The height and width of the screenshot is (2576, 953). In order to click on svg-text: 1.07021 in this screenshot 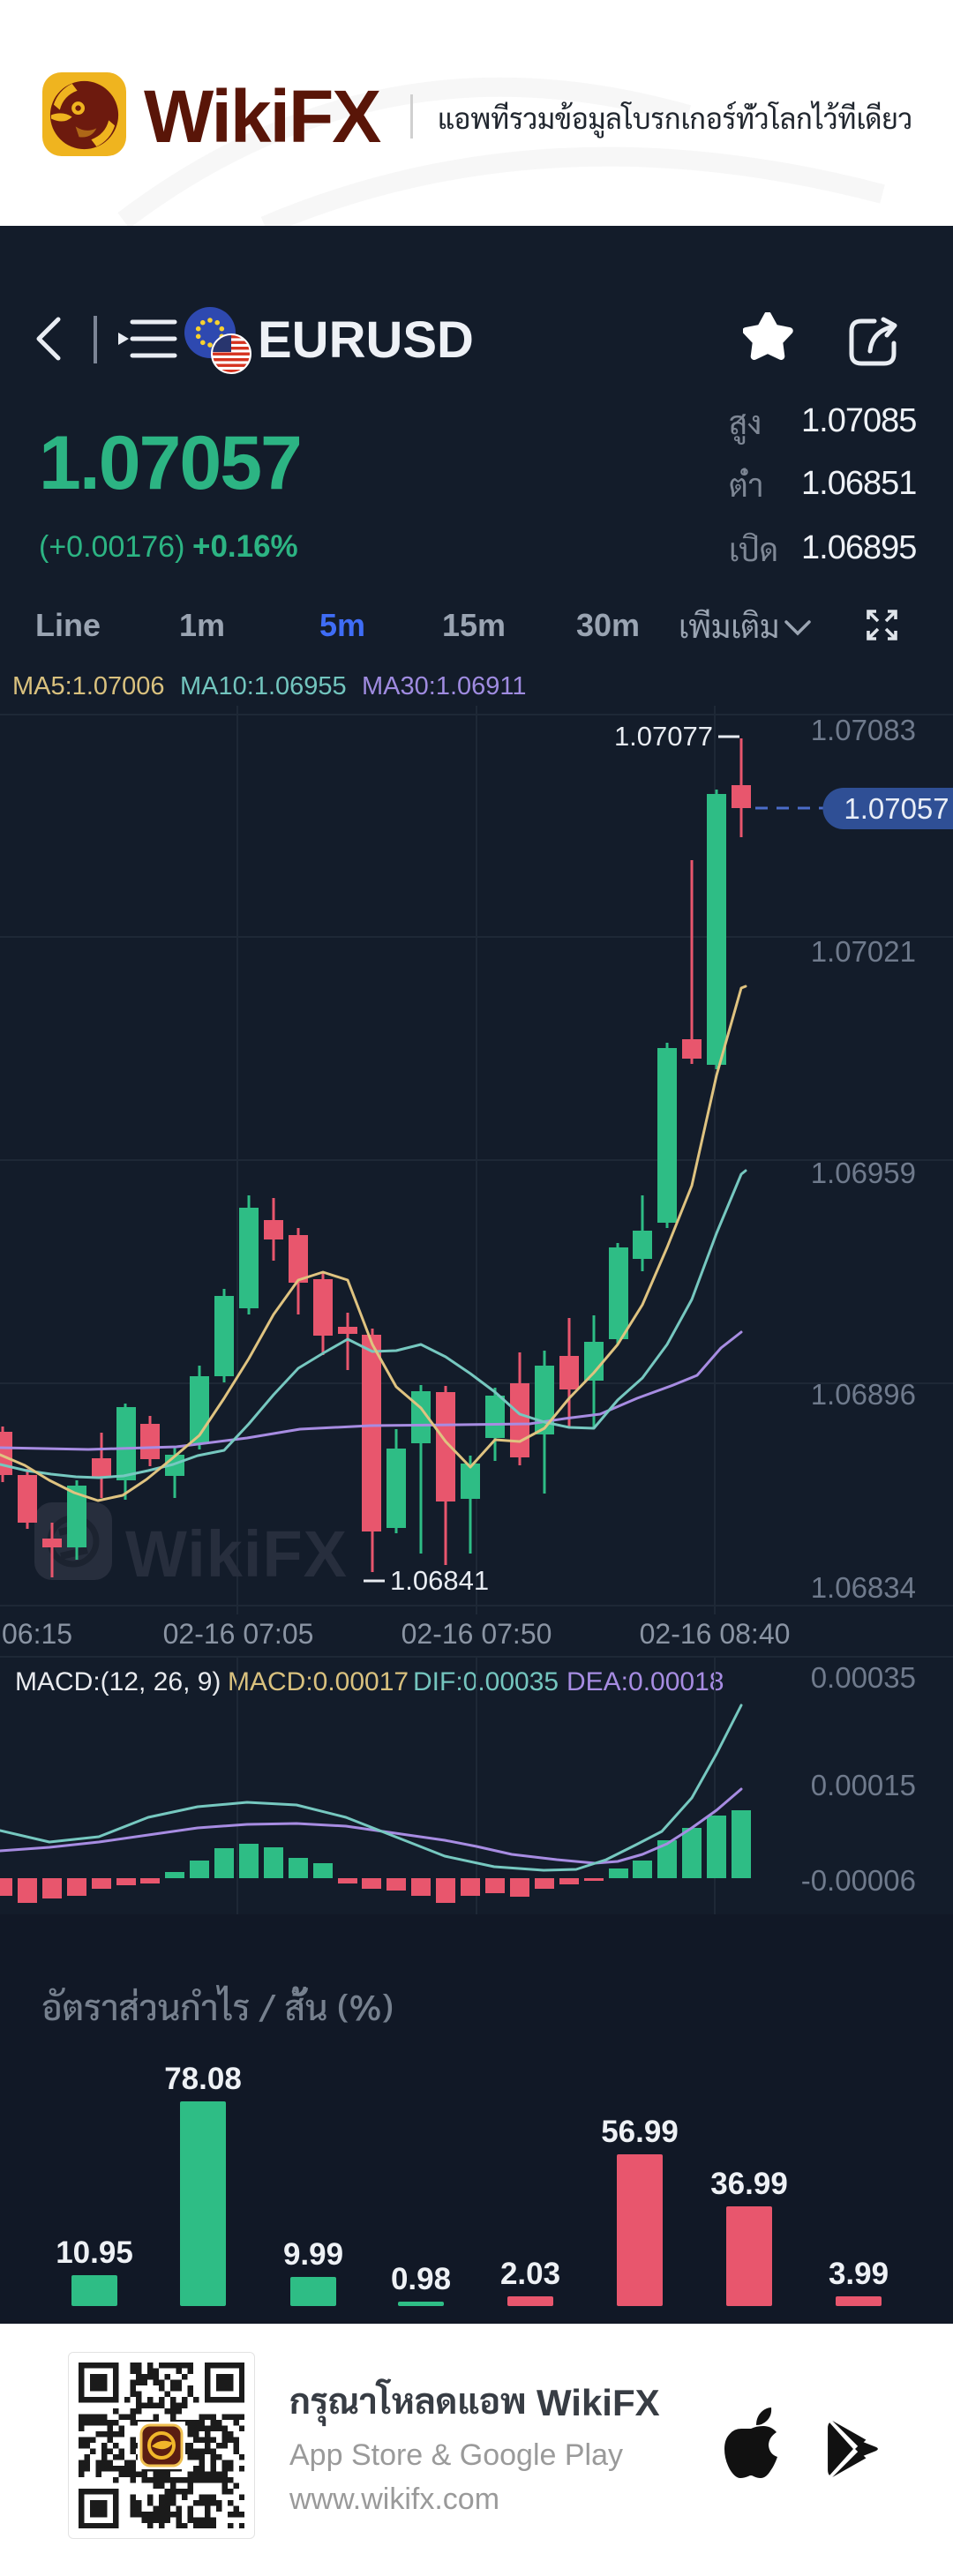, I will do `click(863, 952)`.